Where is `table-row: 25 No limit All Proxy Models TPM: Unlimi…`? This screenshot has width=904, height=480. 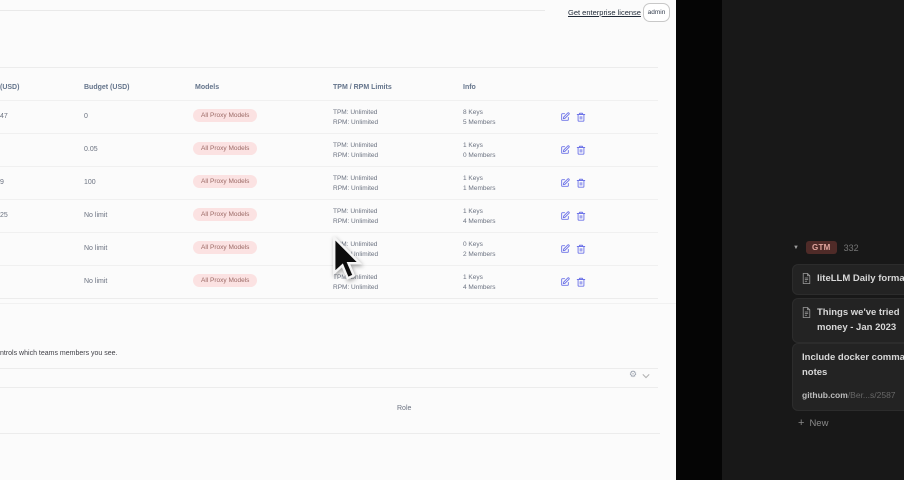 table-row: 25 No limit All Proxy Models TPM: Unlimi… is located at coordinates (329, 215).